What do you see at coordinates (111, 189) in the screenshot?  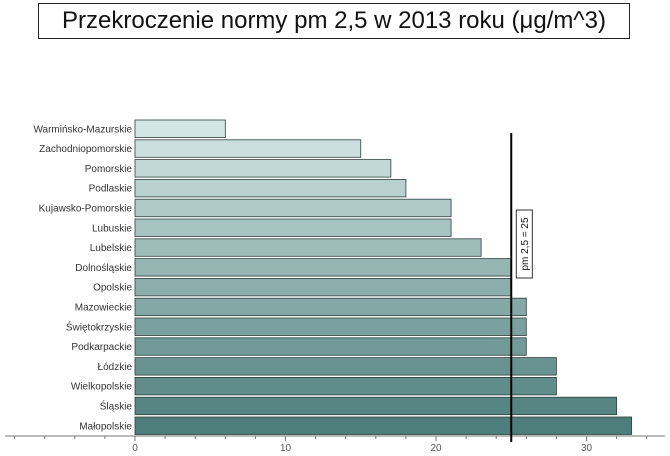 I see `category-label: Podlaskie` at bounding box center [111, 189].